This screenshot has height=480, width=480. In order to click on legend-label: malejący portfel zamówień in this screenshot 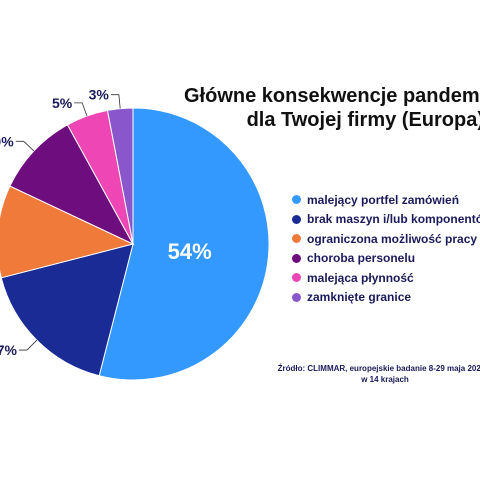, I will do `click(383, 199)`.